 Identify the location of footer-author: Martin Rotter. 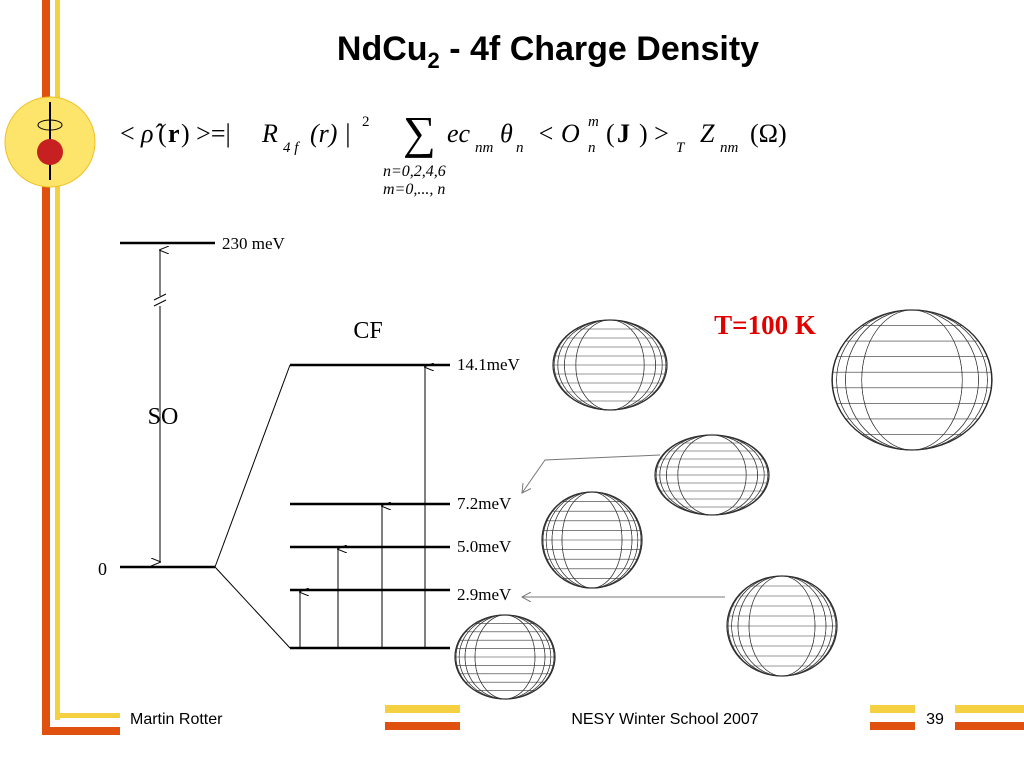
(176, 719).